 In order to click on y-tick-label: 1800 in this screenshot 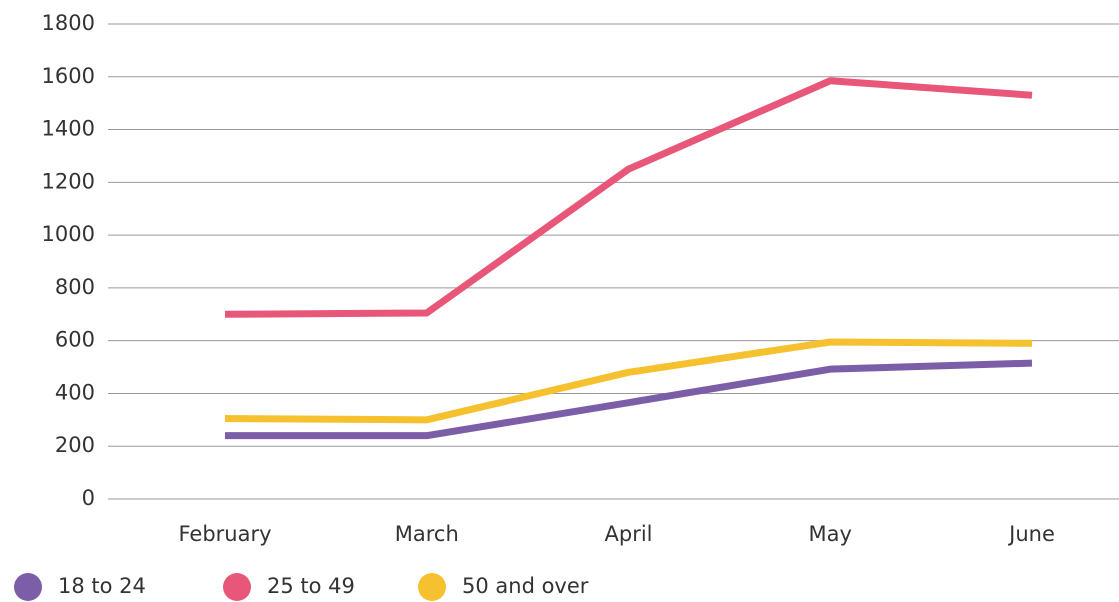, I will do `click(68, 23)`.